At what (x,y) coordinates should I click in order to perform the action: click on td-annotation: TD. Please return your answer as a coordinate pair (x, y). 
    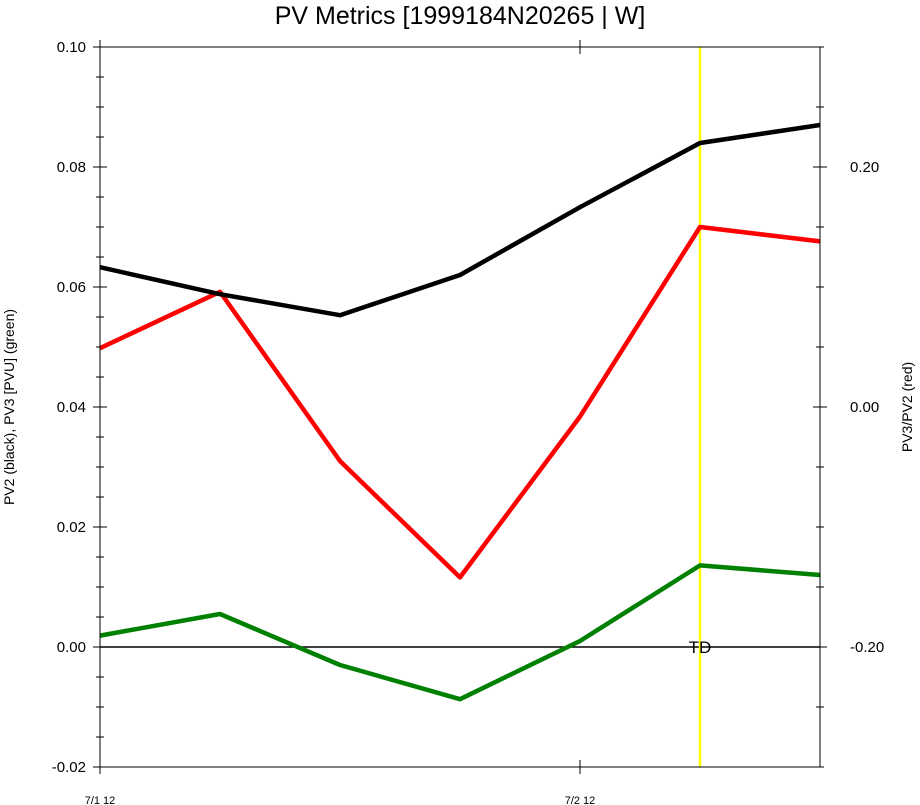
    Looking at the image, I should click on (700, 647).